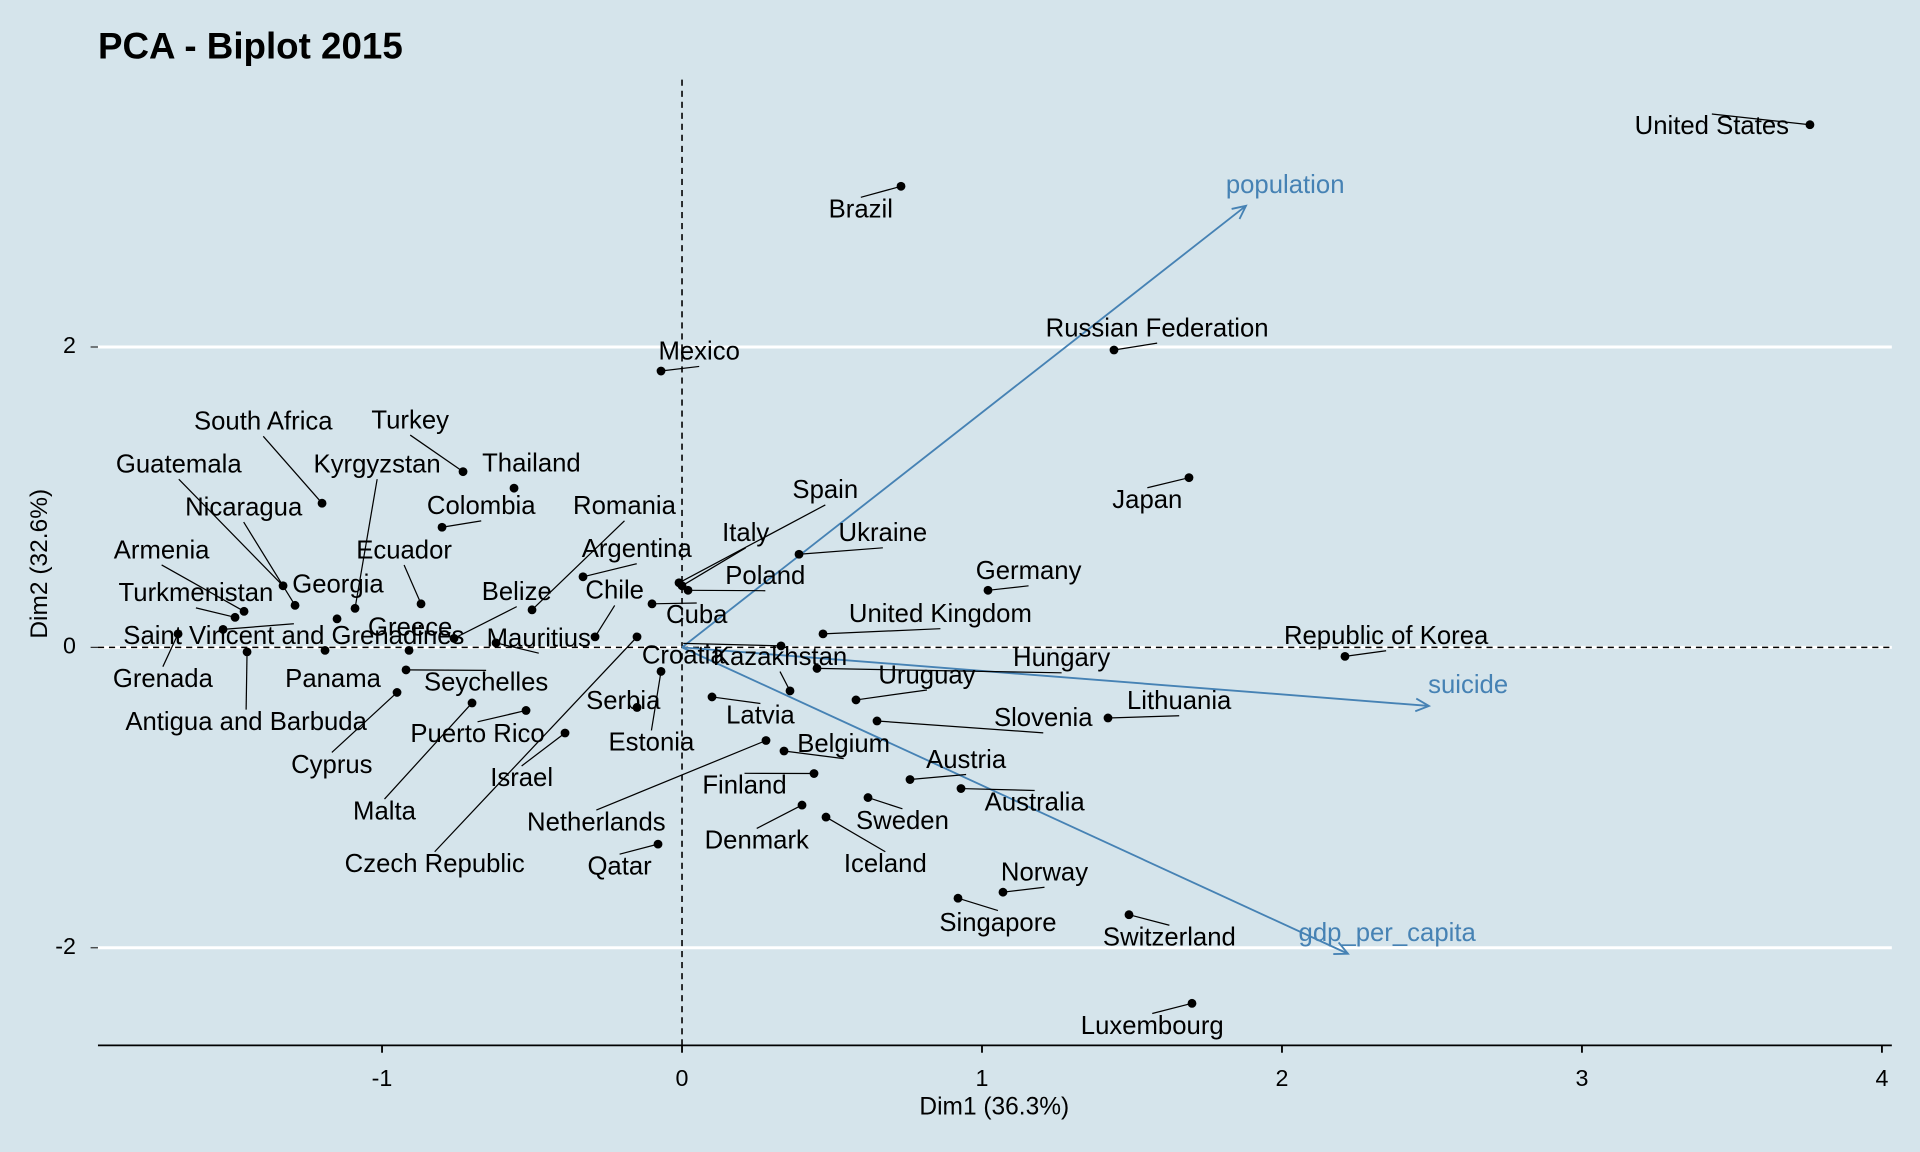  Describe the element at coordinates (997, 923) in the screenshot. I see `point-label: Singapore` at that location.